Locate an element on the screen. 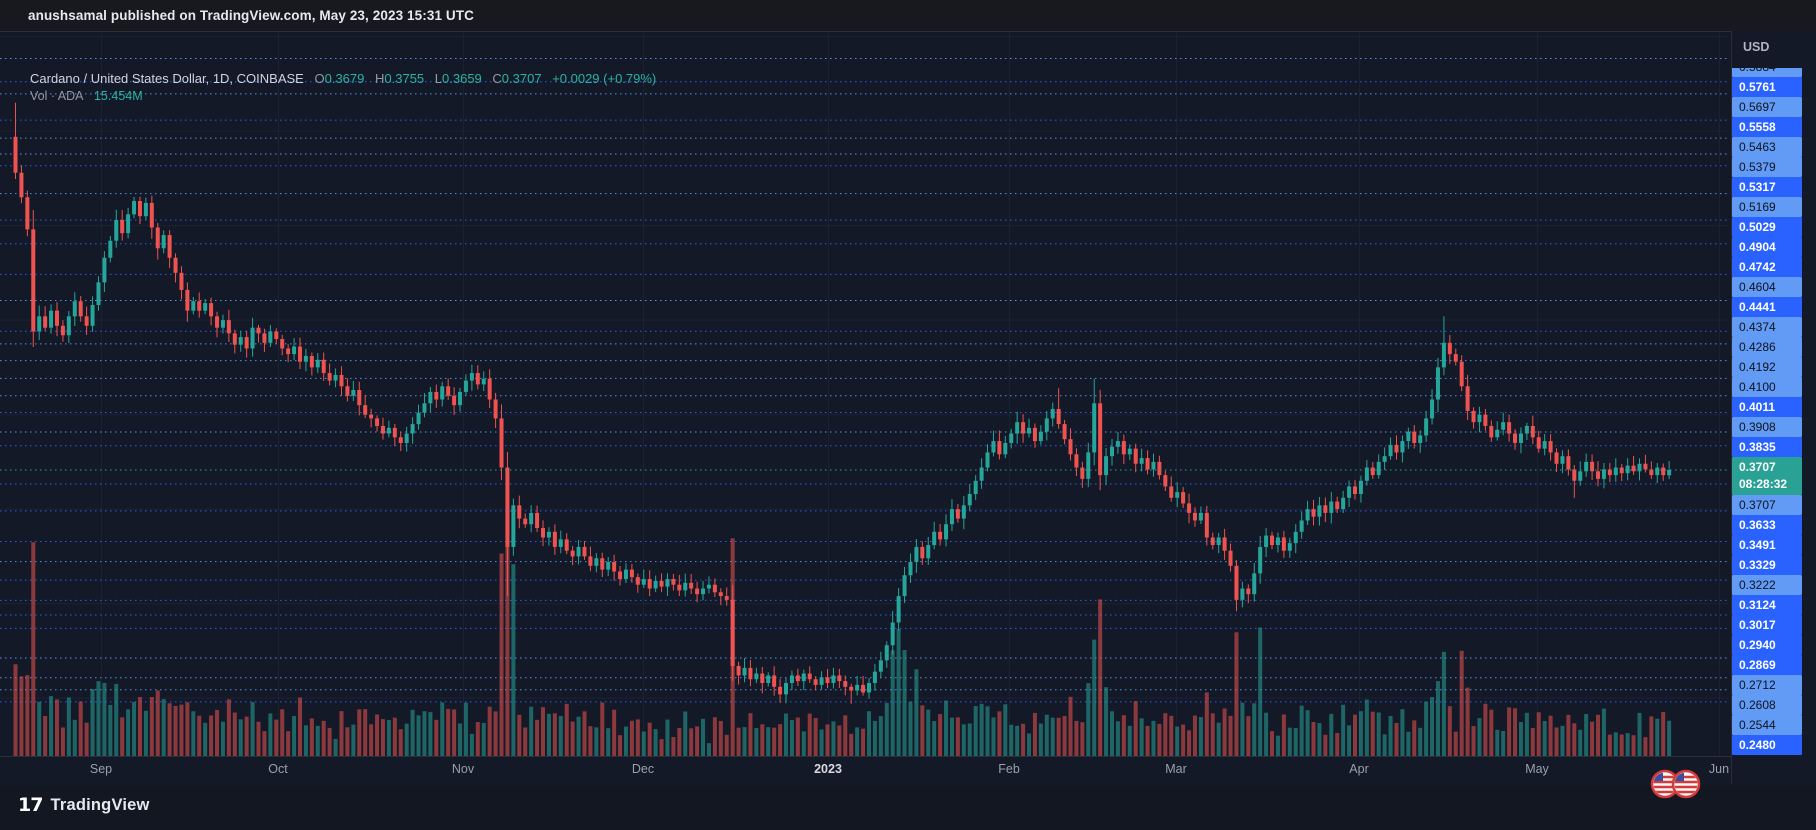 The image size is (1816, 830). price-scale-label: 0.4100 is located at coordinates (1767, 387).